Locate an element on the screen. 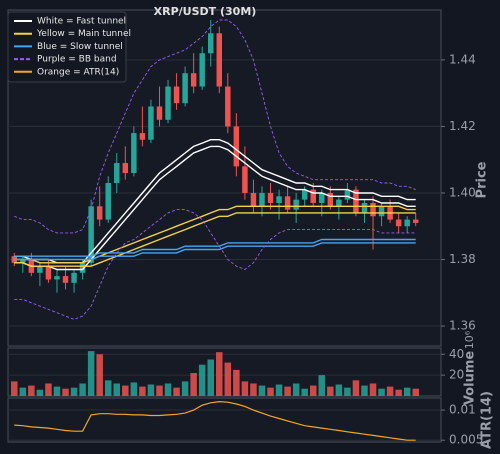 Image resolution: width=500 pixels, height=454 pixels. volume-axis-label: Volume is located at coordinates (470, 378).